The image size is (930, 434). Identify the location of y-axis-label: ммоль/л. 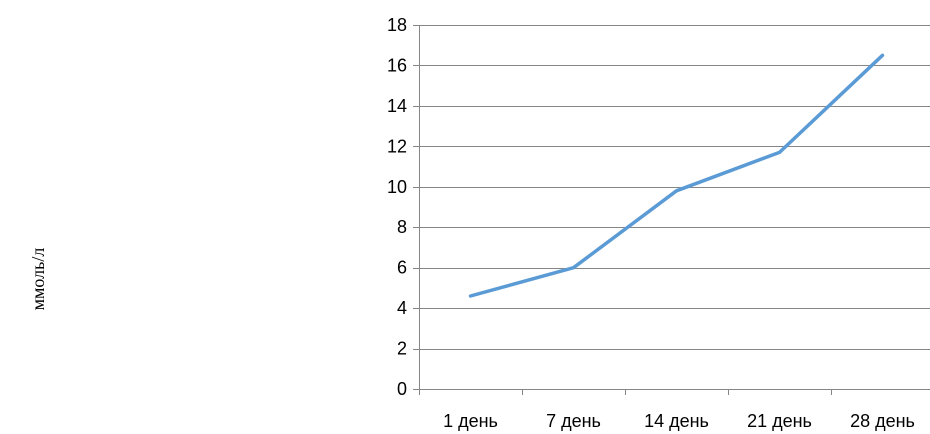
(38, 279).